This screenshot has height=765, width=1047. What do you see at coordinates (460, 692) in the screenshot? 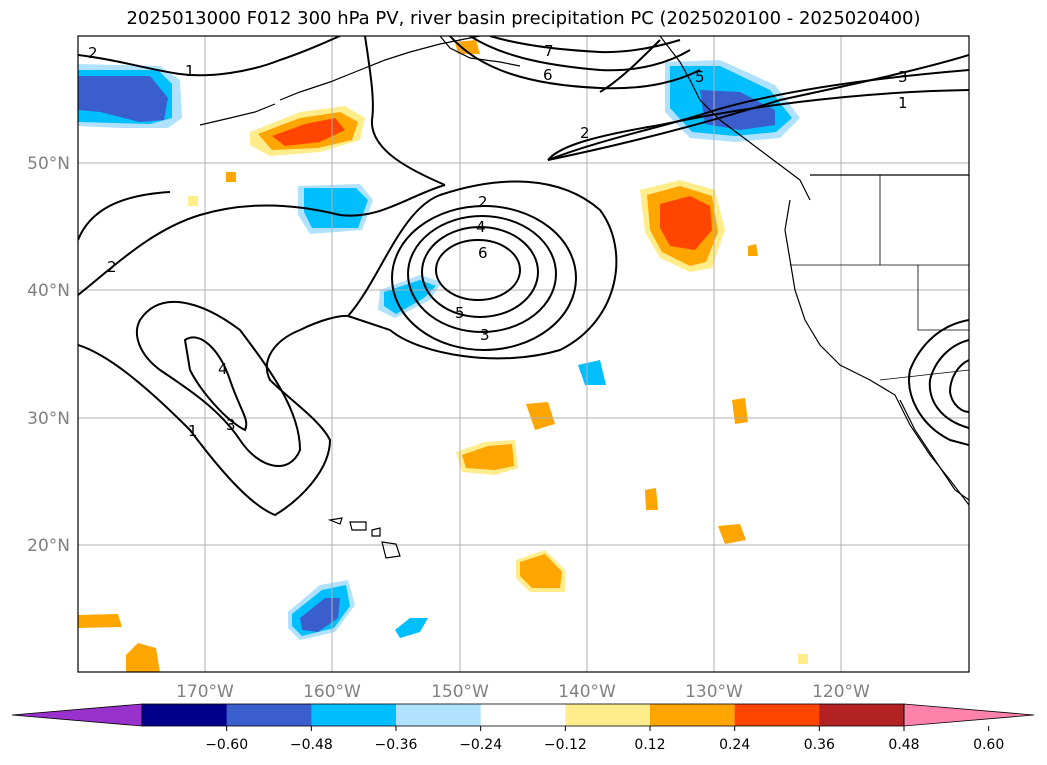
I see `lon-label: 150°W` at bounding box center [460, 692].